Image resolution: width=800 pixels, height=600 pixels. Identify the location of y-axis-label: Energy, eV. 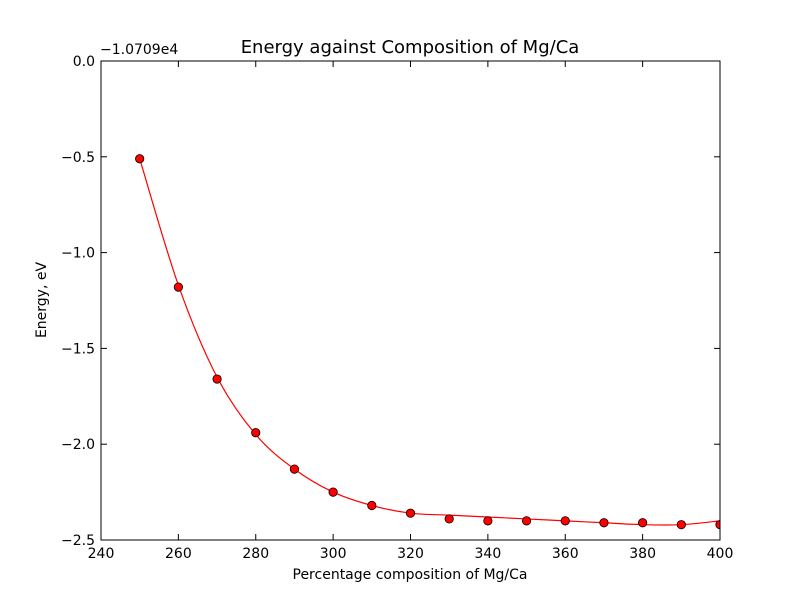
(42, 300).